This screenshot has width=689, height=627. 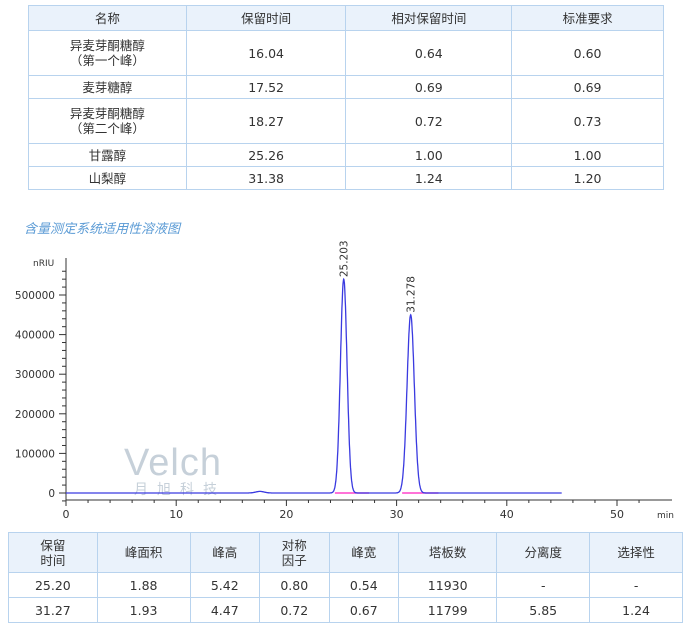 I want to click on header-line: 峰面积, so click(x=143, y=552).